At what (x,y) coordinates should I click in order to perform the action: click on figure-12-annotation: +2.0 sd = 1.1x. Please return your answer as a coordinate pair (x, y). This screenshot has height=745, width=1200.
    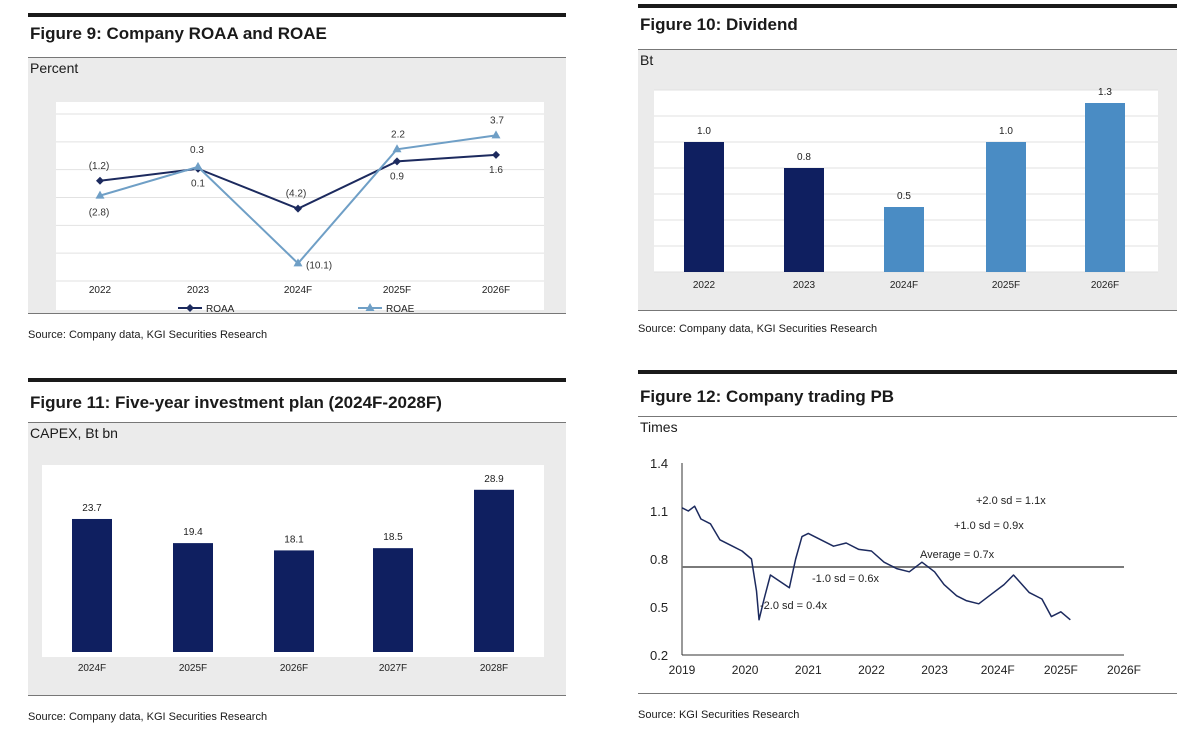
    Looking at the image, I should click on (1011, 501).